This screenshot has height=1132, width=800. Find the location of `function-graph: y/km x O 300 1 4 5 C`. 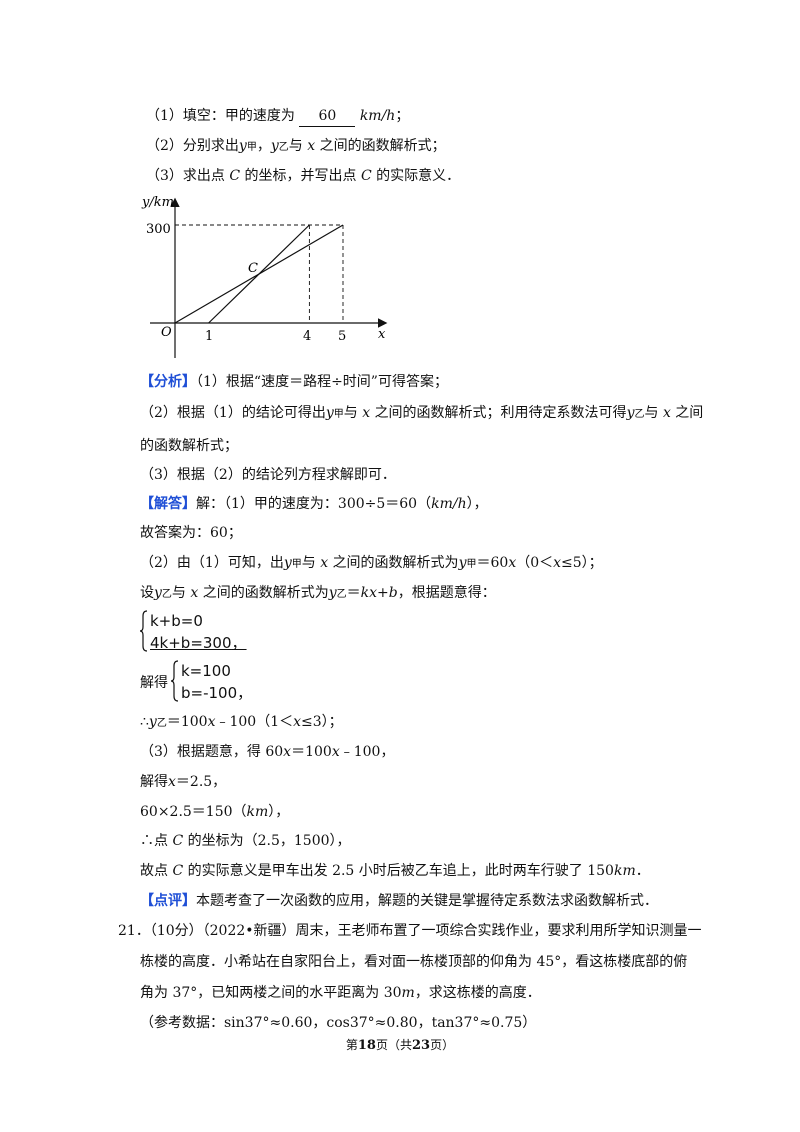

function-graph: y/km x O 300 1 4 5 C is located at coordinates (264, 276).